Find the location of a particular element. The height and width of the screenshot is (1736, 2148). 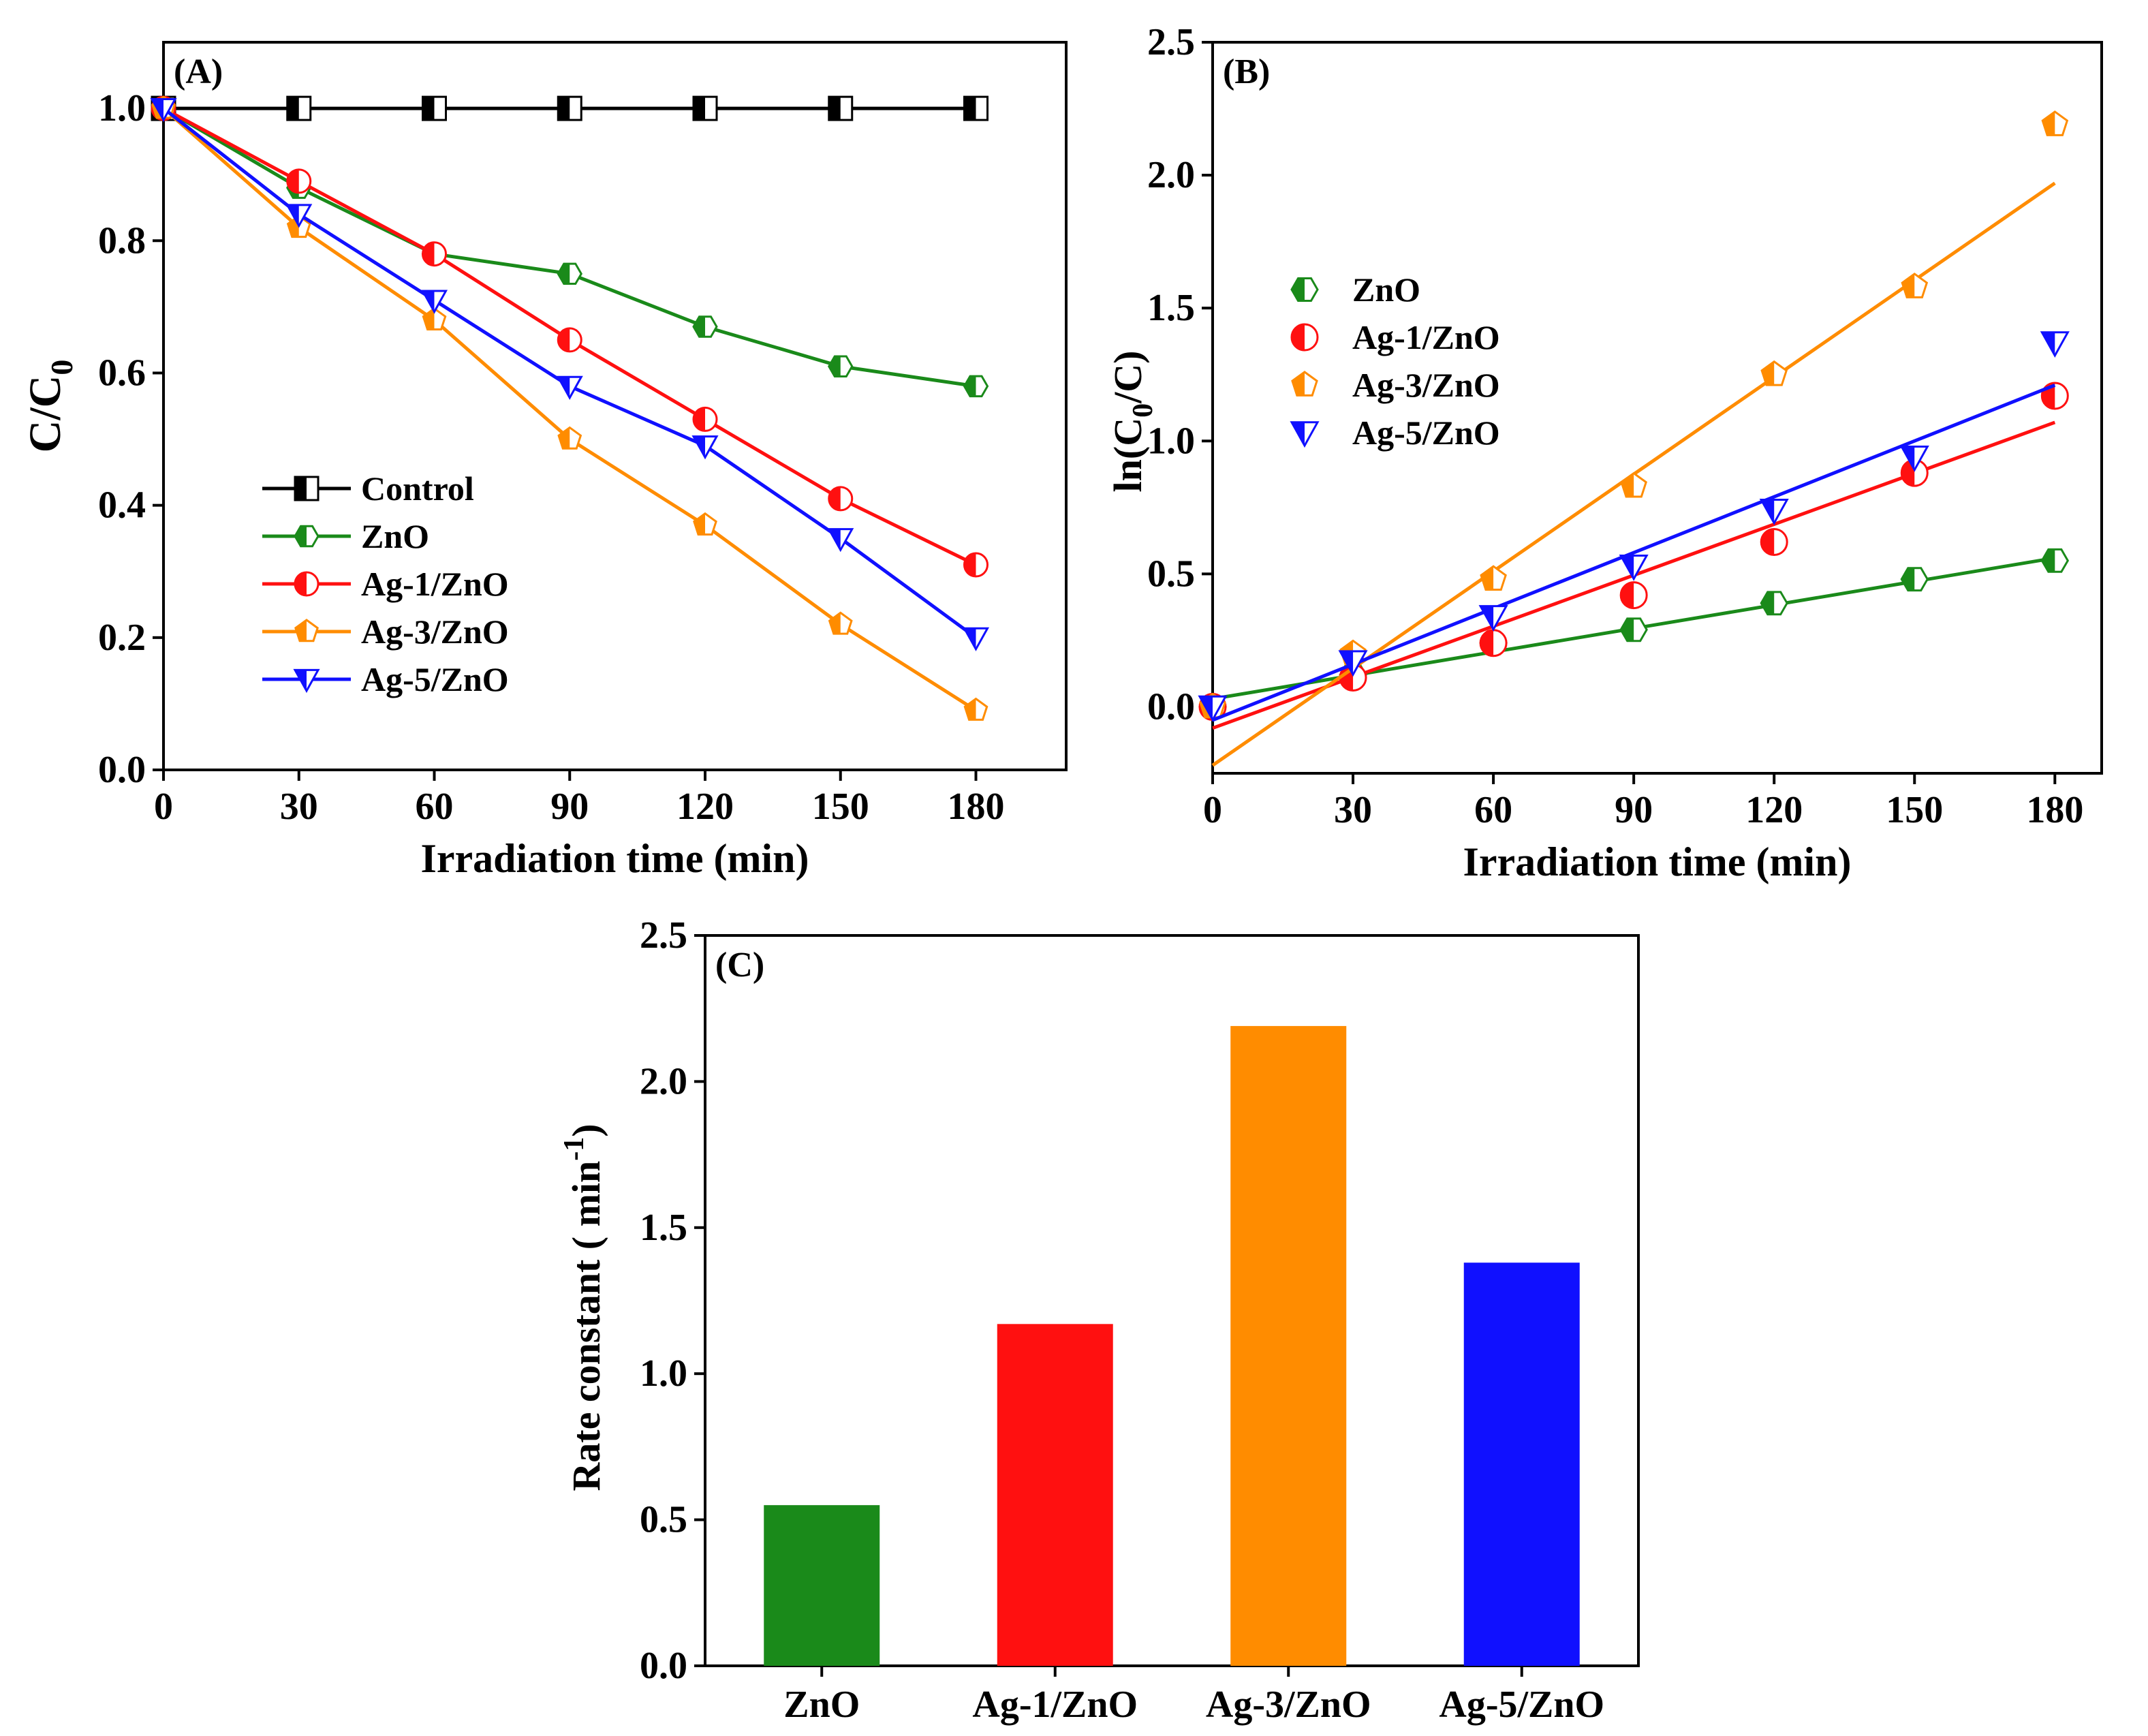

panel-a-legend-marker-ag3 is located at coordinates (306, 630).